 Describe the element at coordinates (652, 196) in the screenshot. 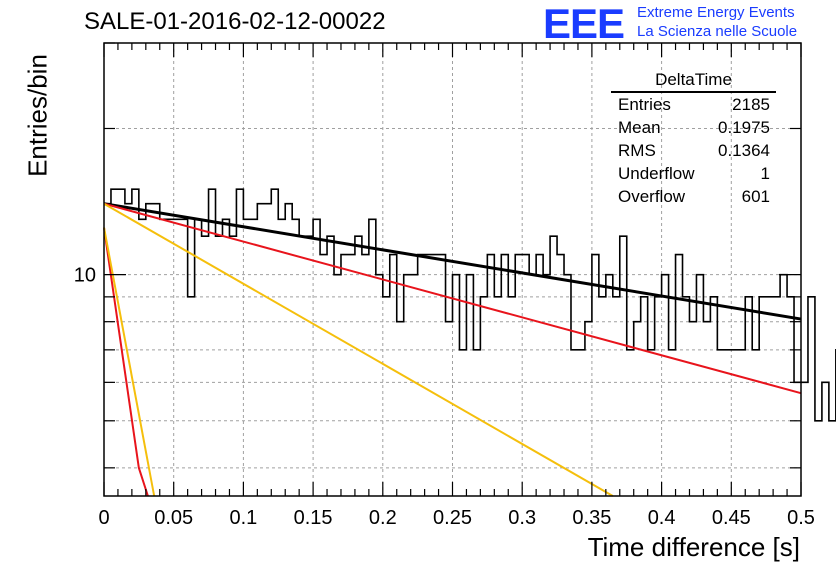

I see `stats-label: Overflow` at that location.